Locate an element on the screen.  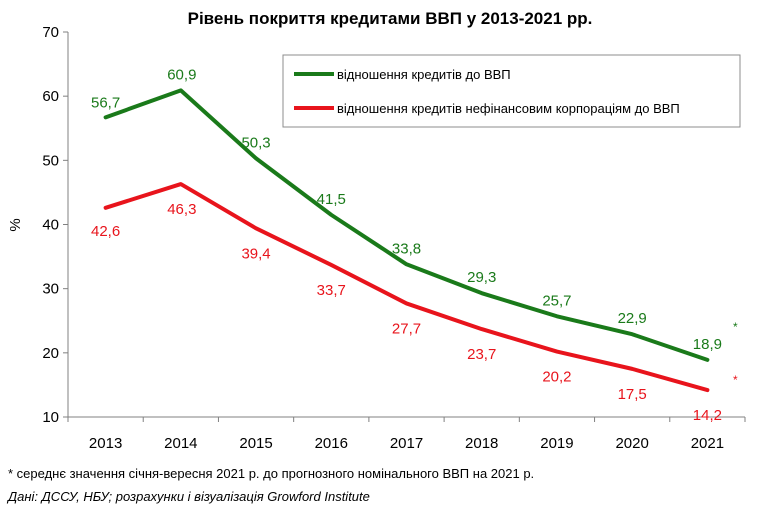
y-axis-ticks: 10 20 30 40 50 60 70 is located at coordinates (55, 225).